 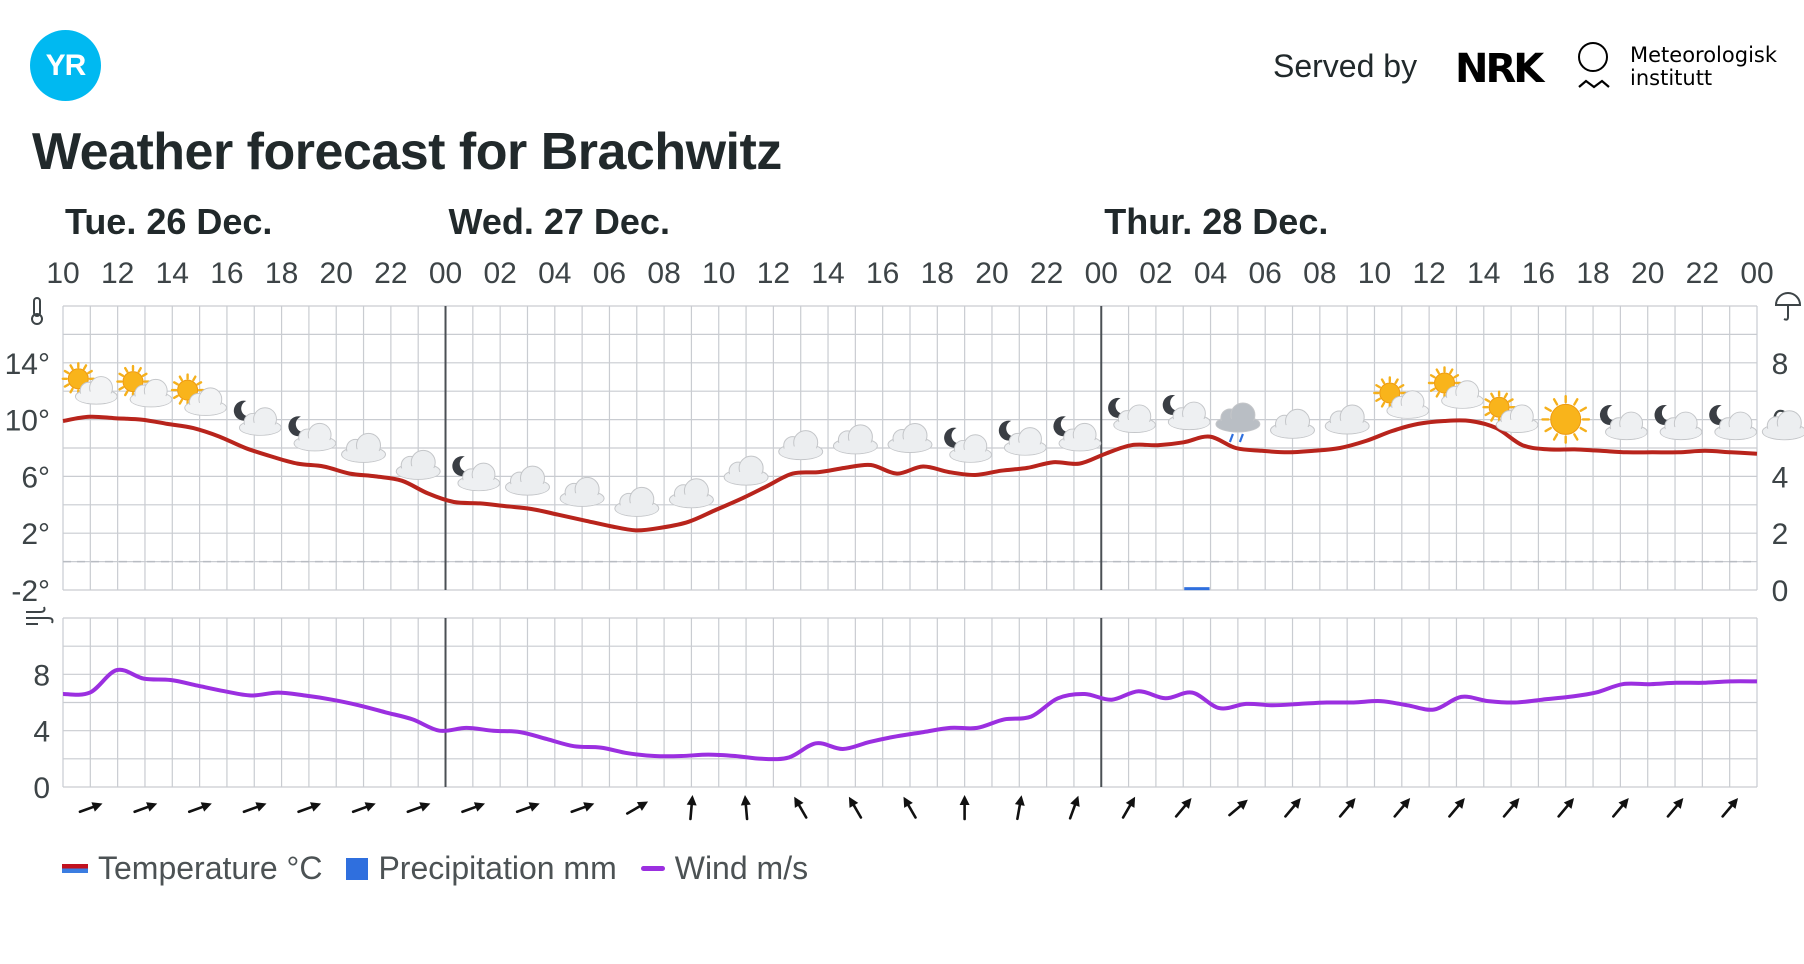 I want to click on wind-icon, so click(x=40, y=615).